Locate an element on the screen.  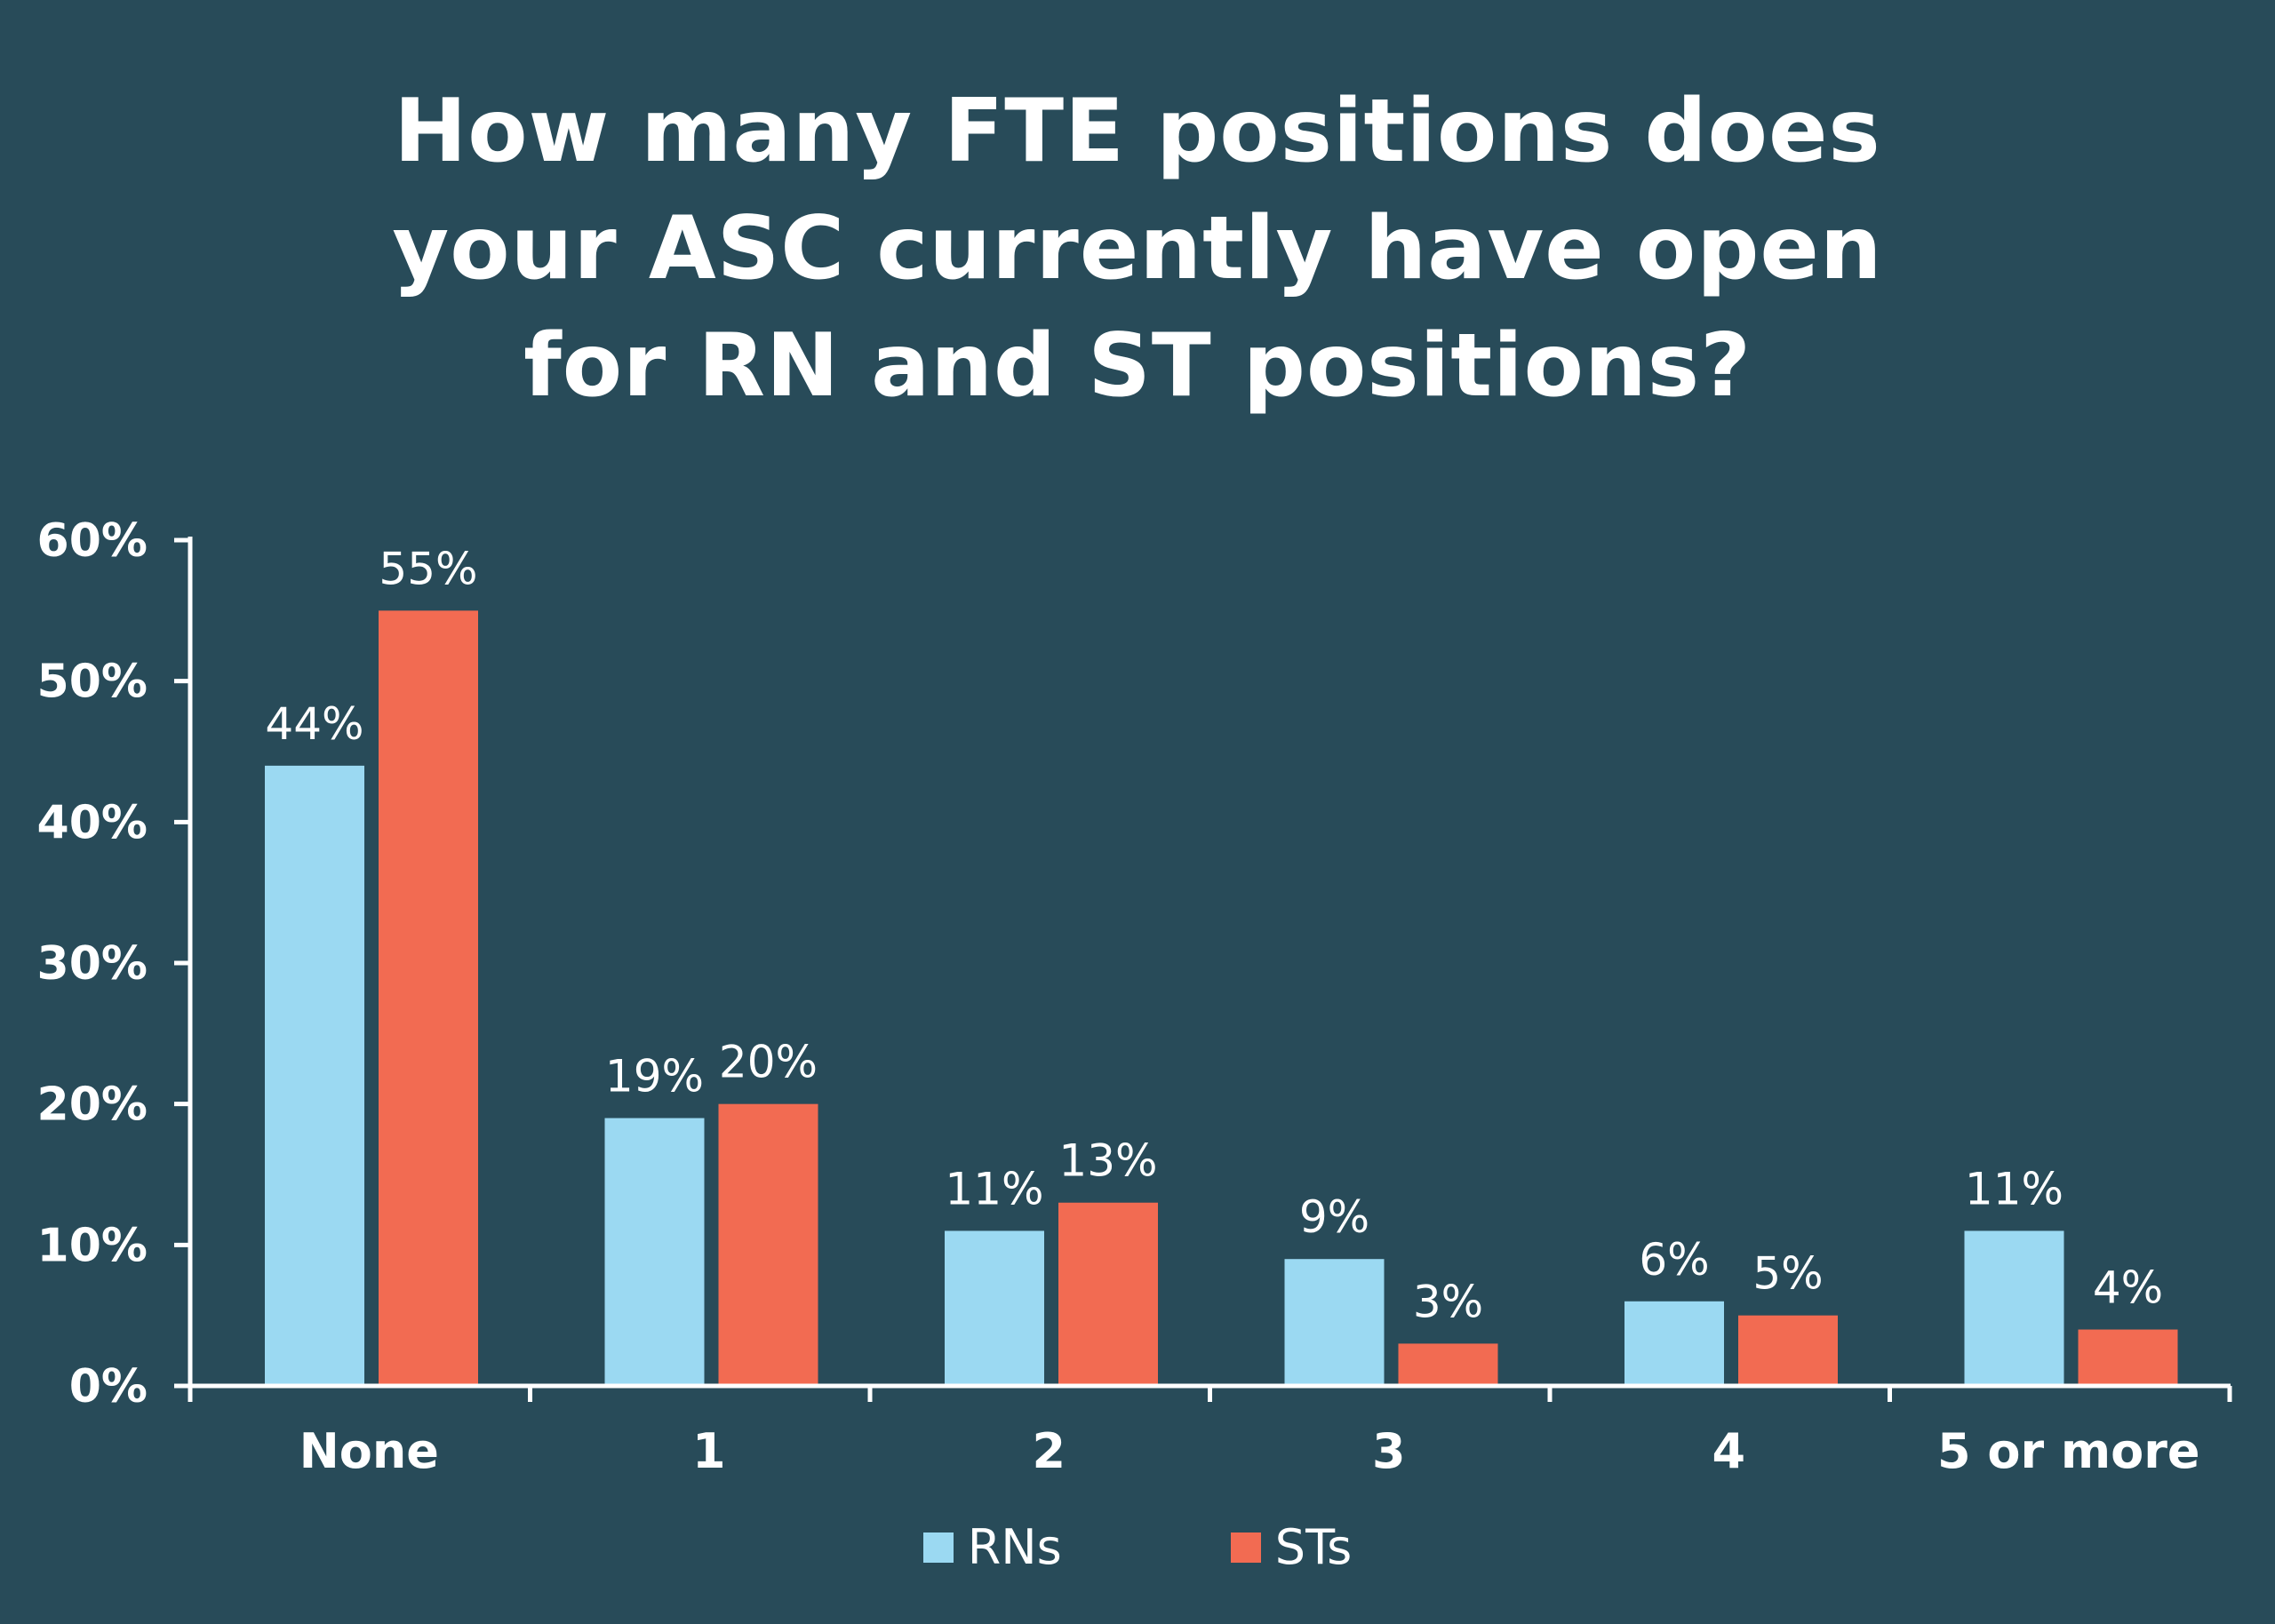
data-label-sts-3: 3% is located at coordinates (1448, 1301).